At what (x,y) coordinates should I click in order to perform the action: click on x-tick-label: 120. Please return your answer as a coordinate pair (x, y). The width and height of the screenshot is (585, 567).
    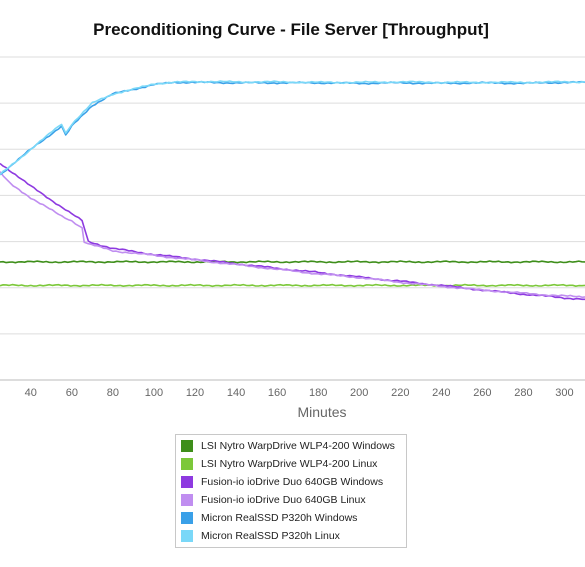
    Looking at the image, I should click on (195, 393).